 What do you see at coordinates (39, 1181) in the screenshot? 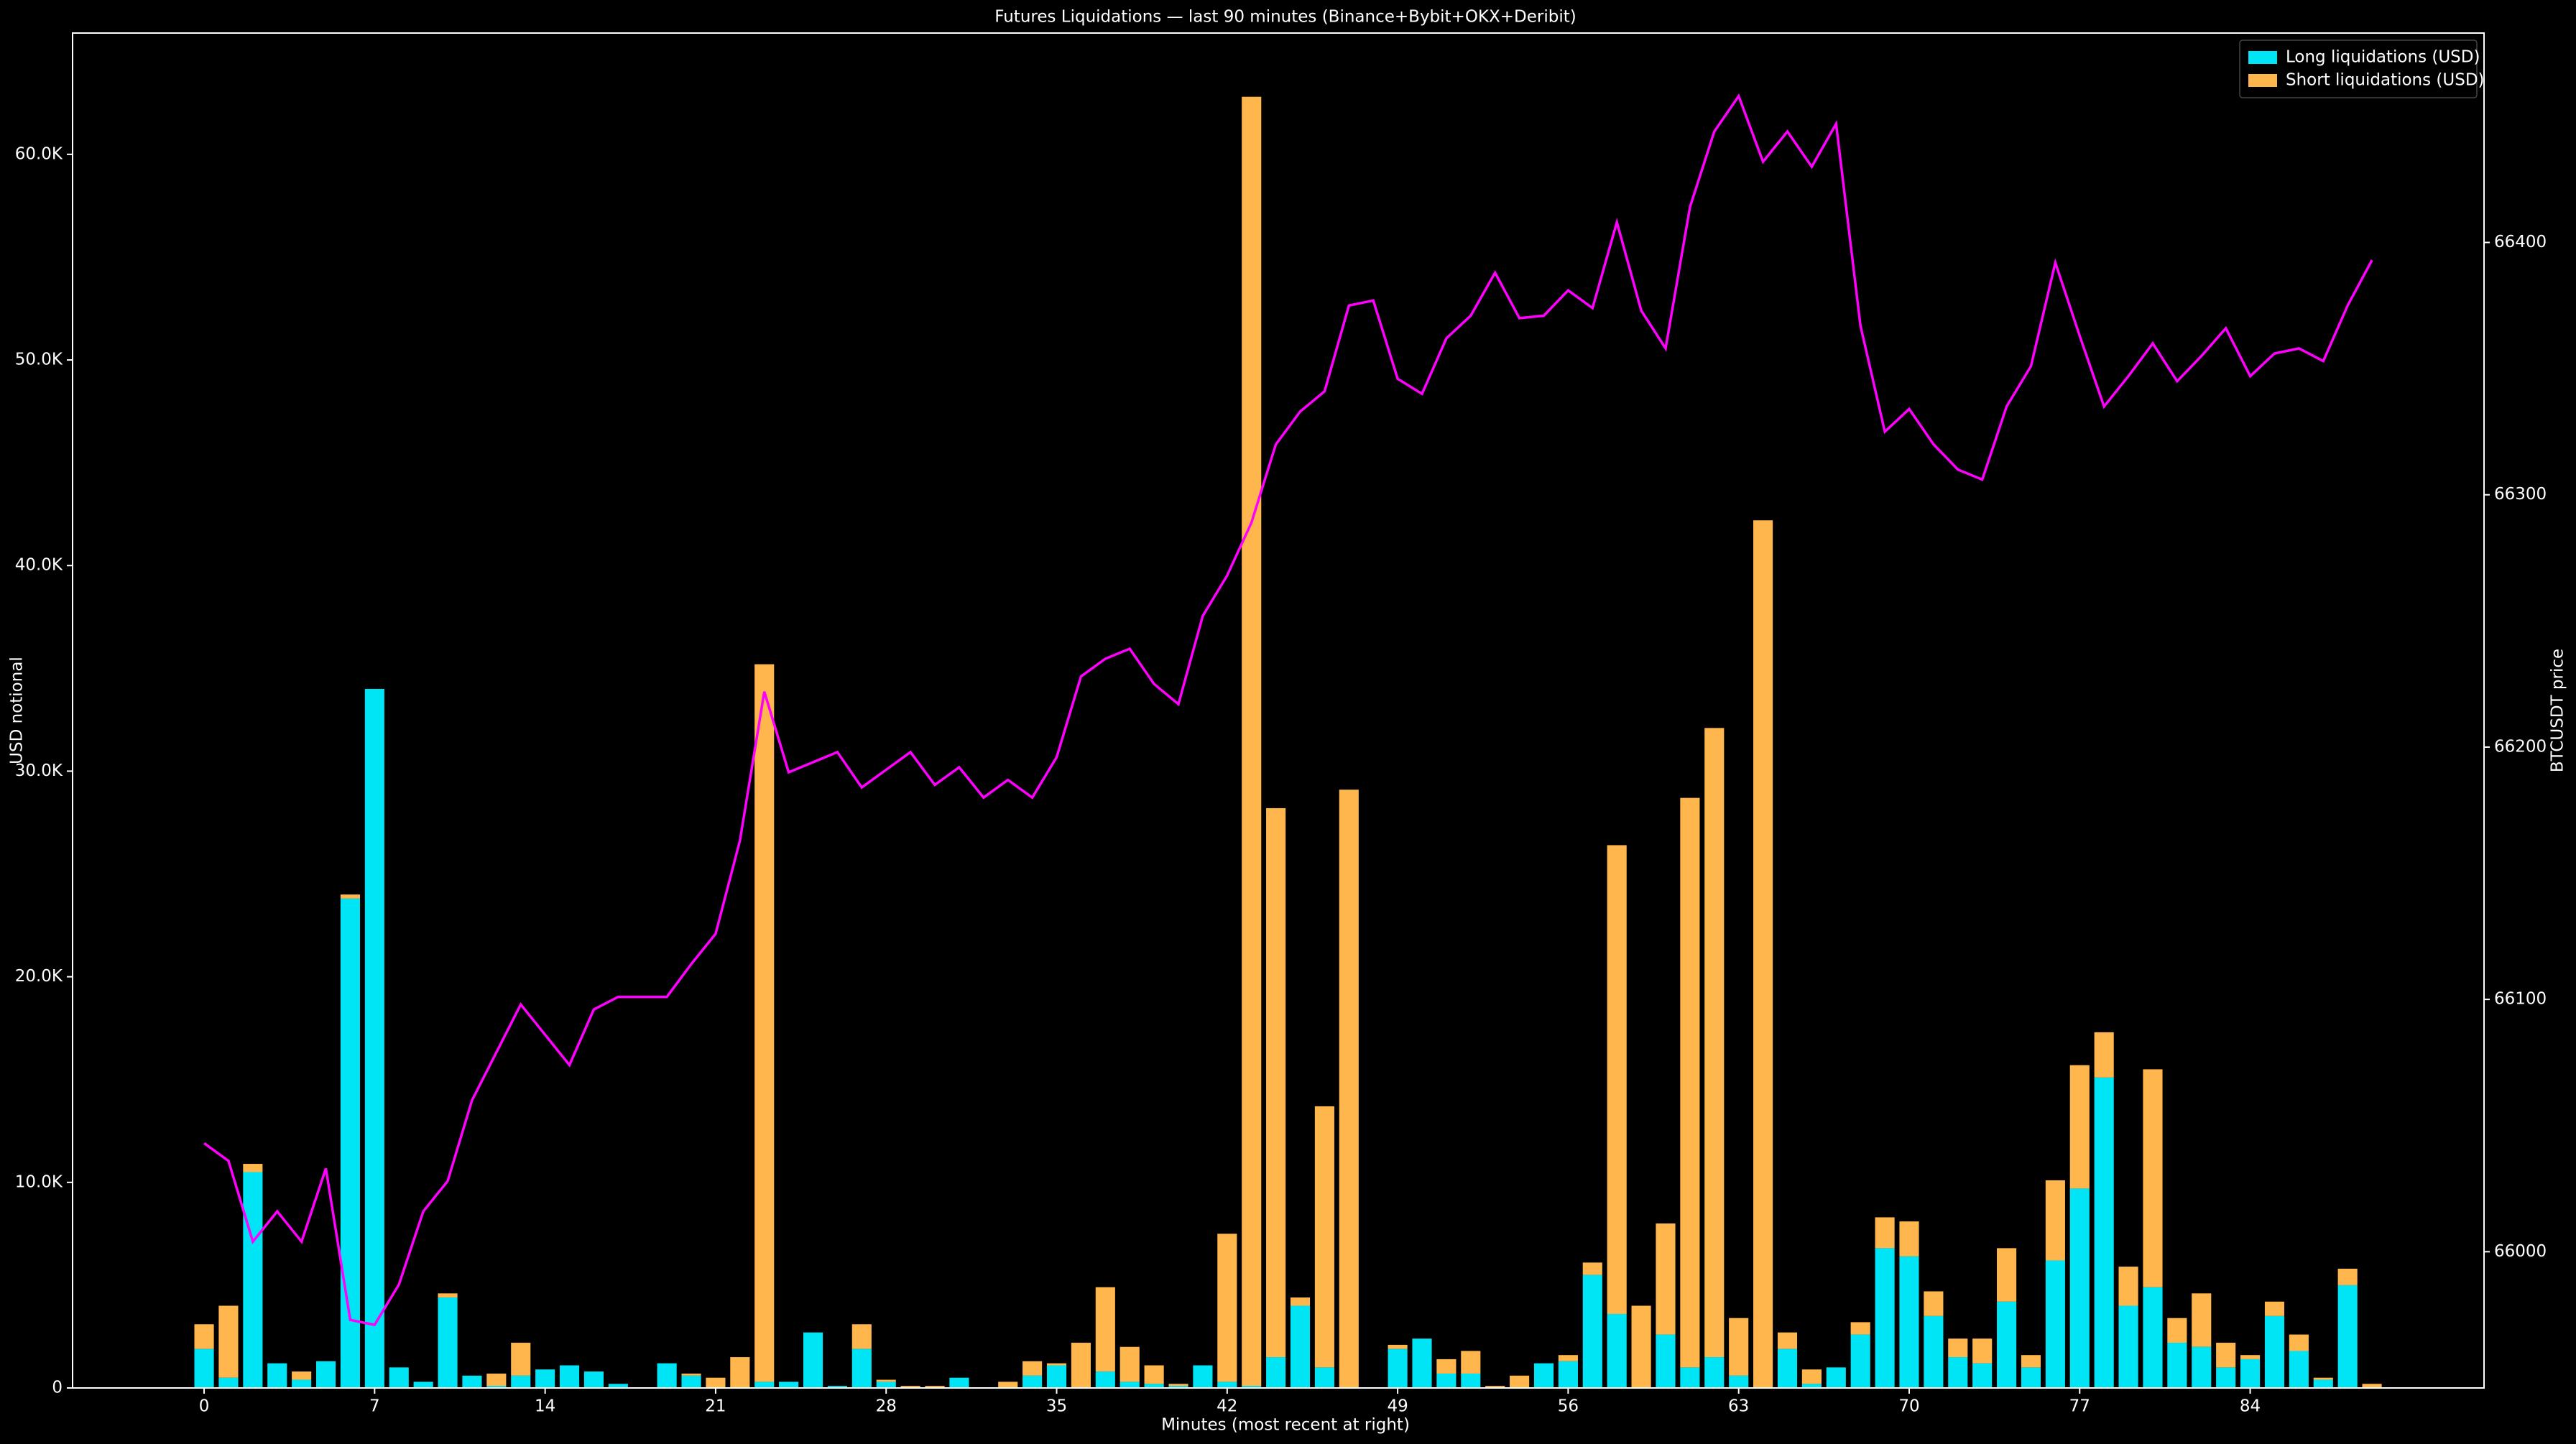
I see `y-tick-label: 10.0K` at bounding box center [39, 1181].